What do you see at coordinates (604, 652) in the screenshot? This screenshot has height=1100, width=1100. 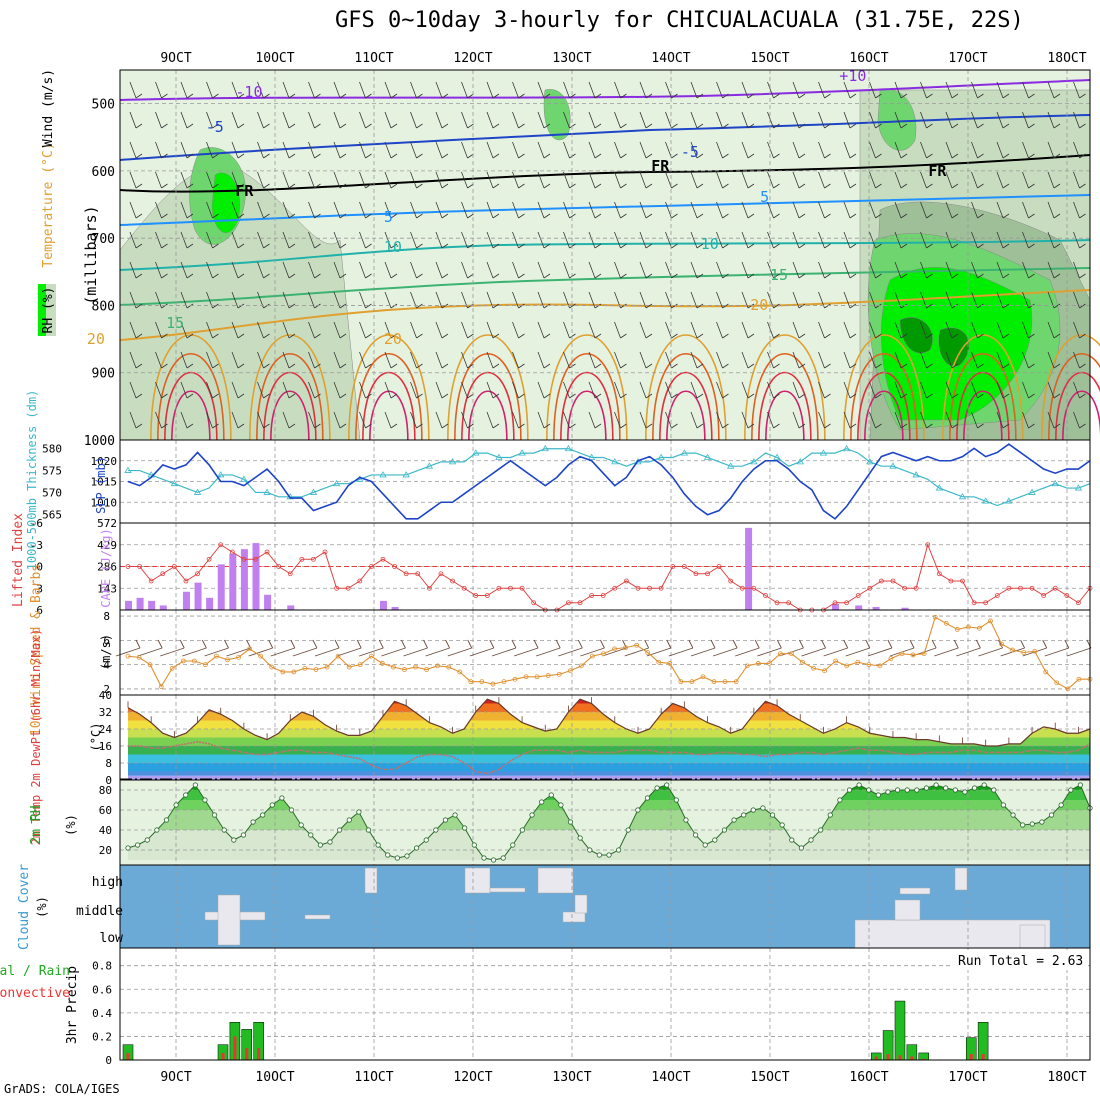 I see `wind-panel` at bounding box center [604, 652].